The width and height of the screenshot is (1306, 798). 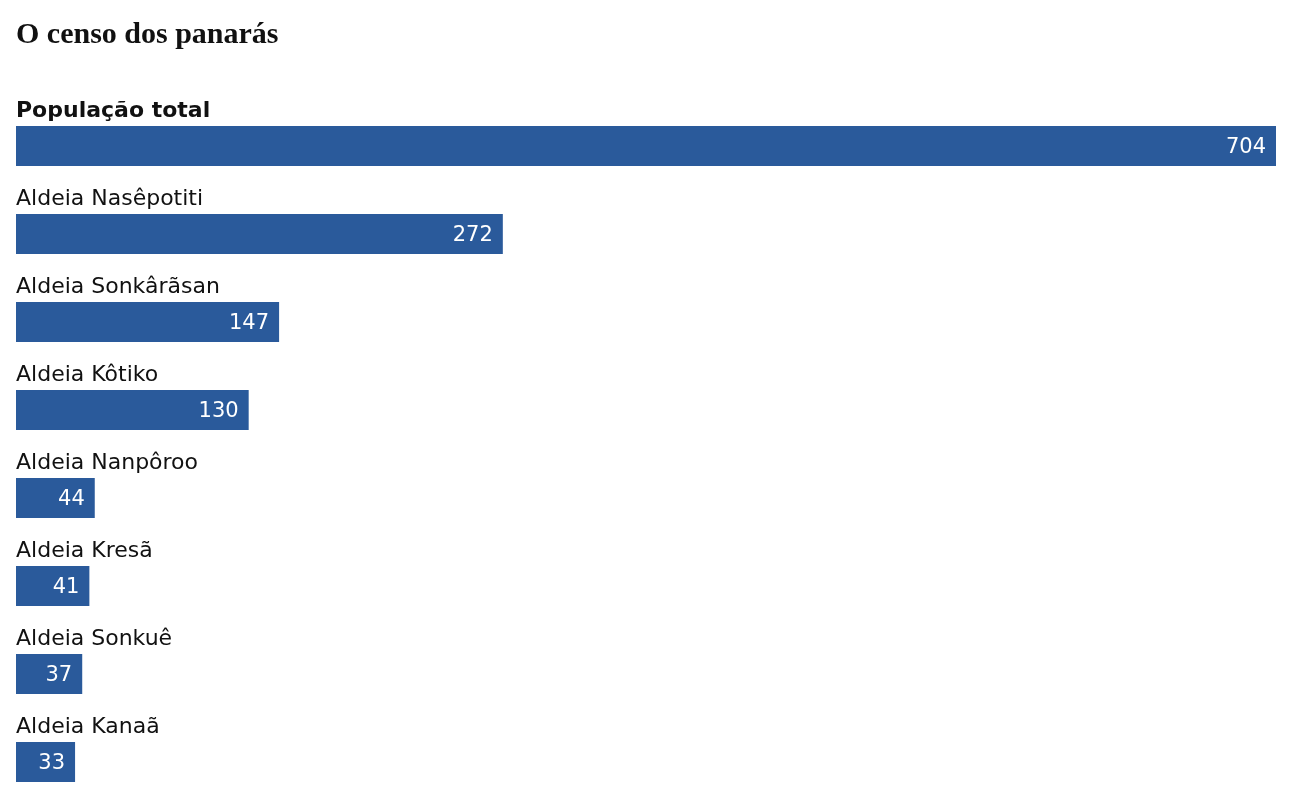 I want to click on y-tick-label: Aldeia Sonkârãsan, so click(x=118, y=285).